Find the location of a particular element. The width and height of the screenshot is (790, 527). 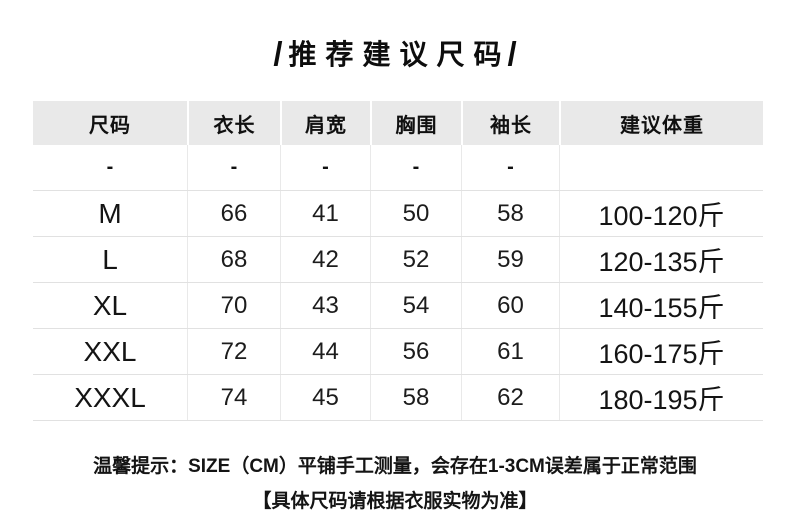

table-header-row: 尺码 衣长 肩宽 胸围 袖长 建议体重 is located at coordinates (398, 123).